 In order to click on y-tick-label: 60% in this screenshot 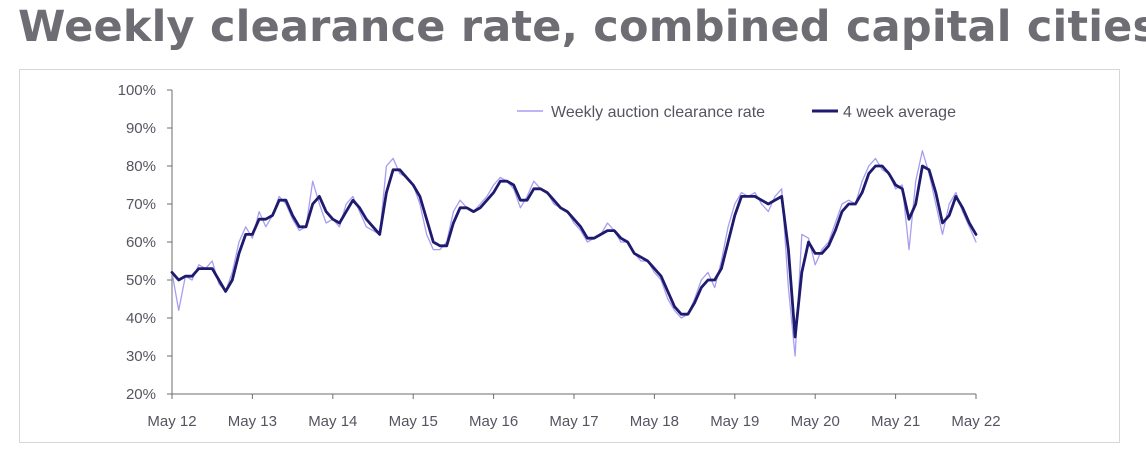, I will do `click(141, 242)`.